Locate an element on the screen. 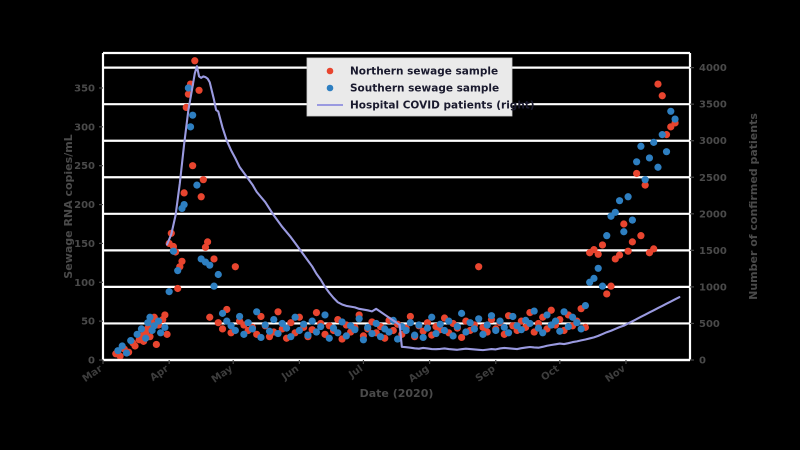 This screenshot has width=800, height=450. left-tick-label: 100 is located at coordinates (84, 283).